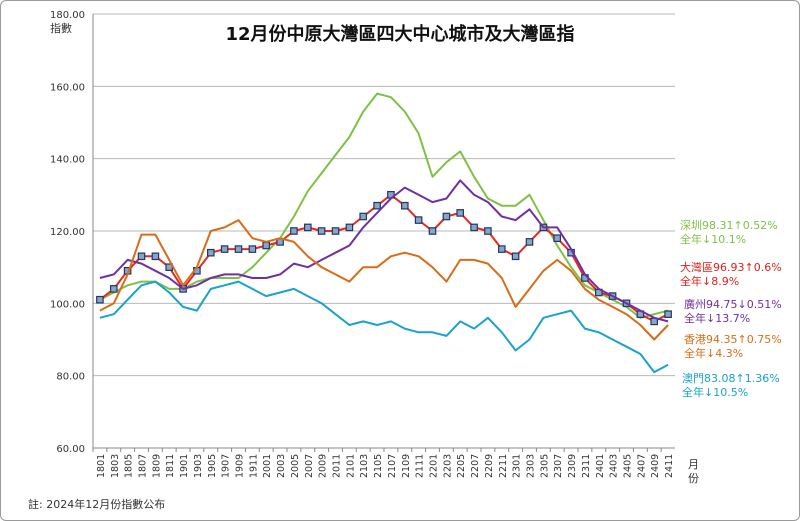 Image resolution: width=800 pixels, height=521 pixels. Describe the element at coordinates (733, 339) in the screenshot. I see `annotation-hongkong-line1: 香港94.35↑0.75%` at that location.